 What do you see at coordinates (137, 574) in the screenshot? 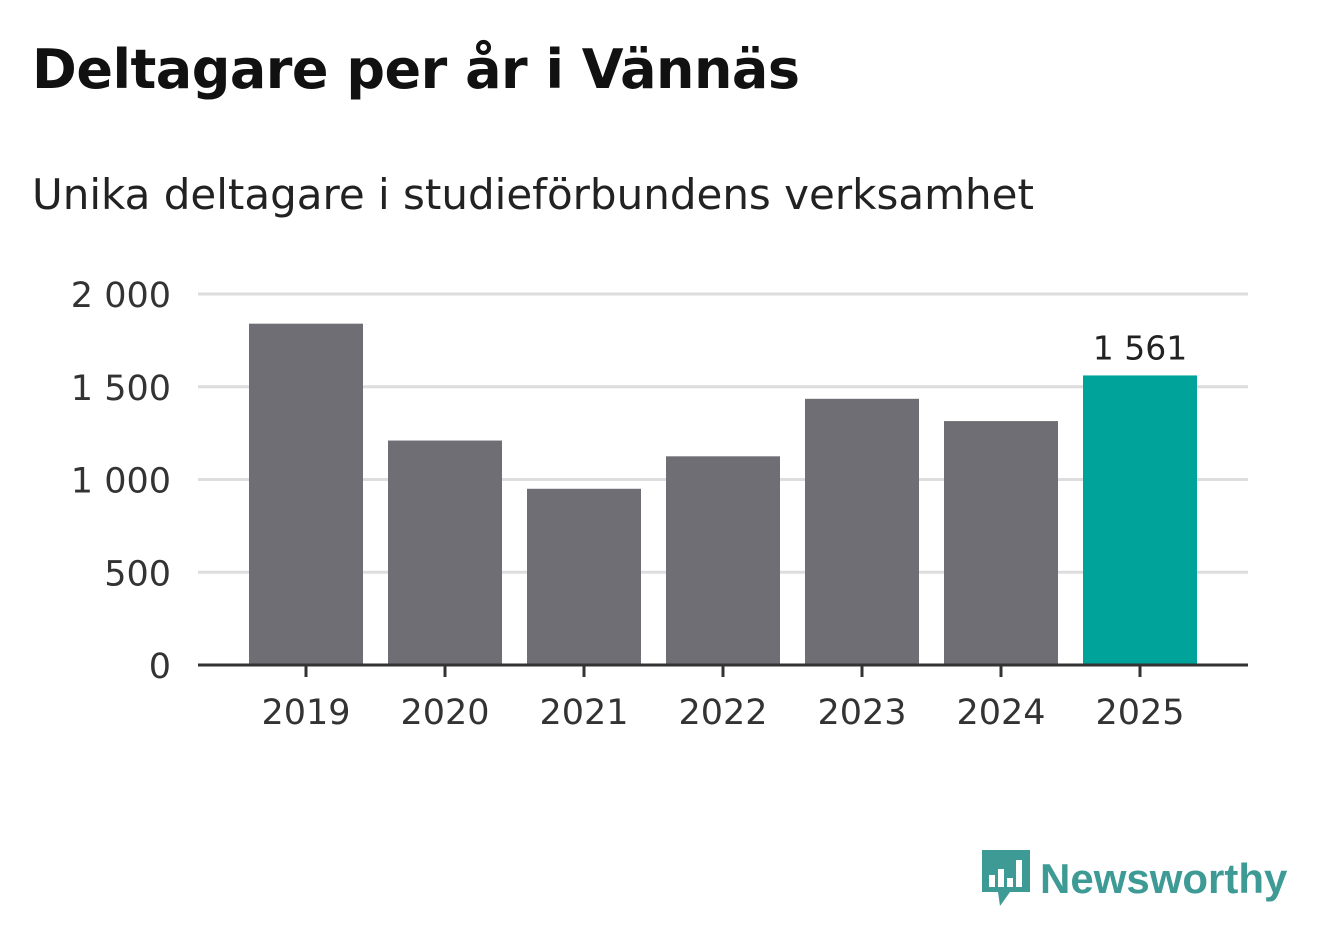
I see `y-tick-label: 500` at bounding box center [137, 574].